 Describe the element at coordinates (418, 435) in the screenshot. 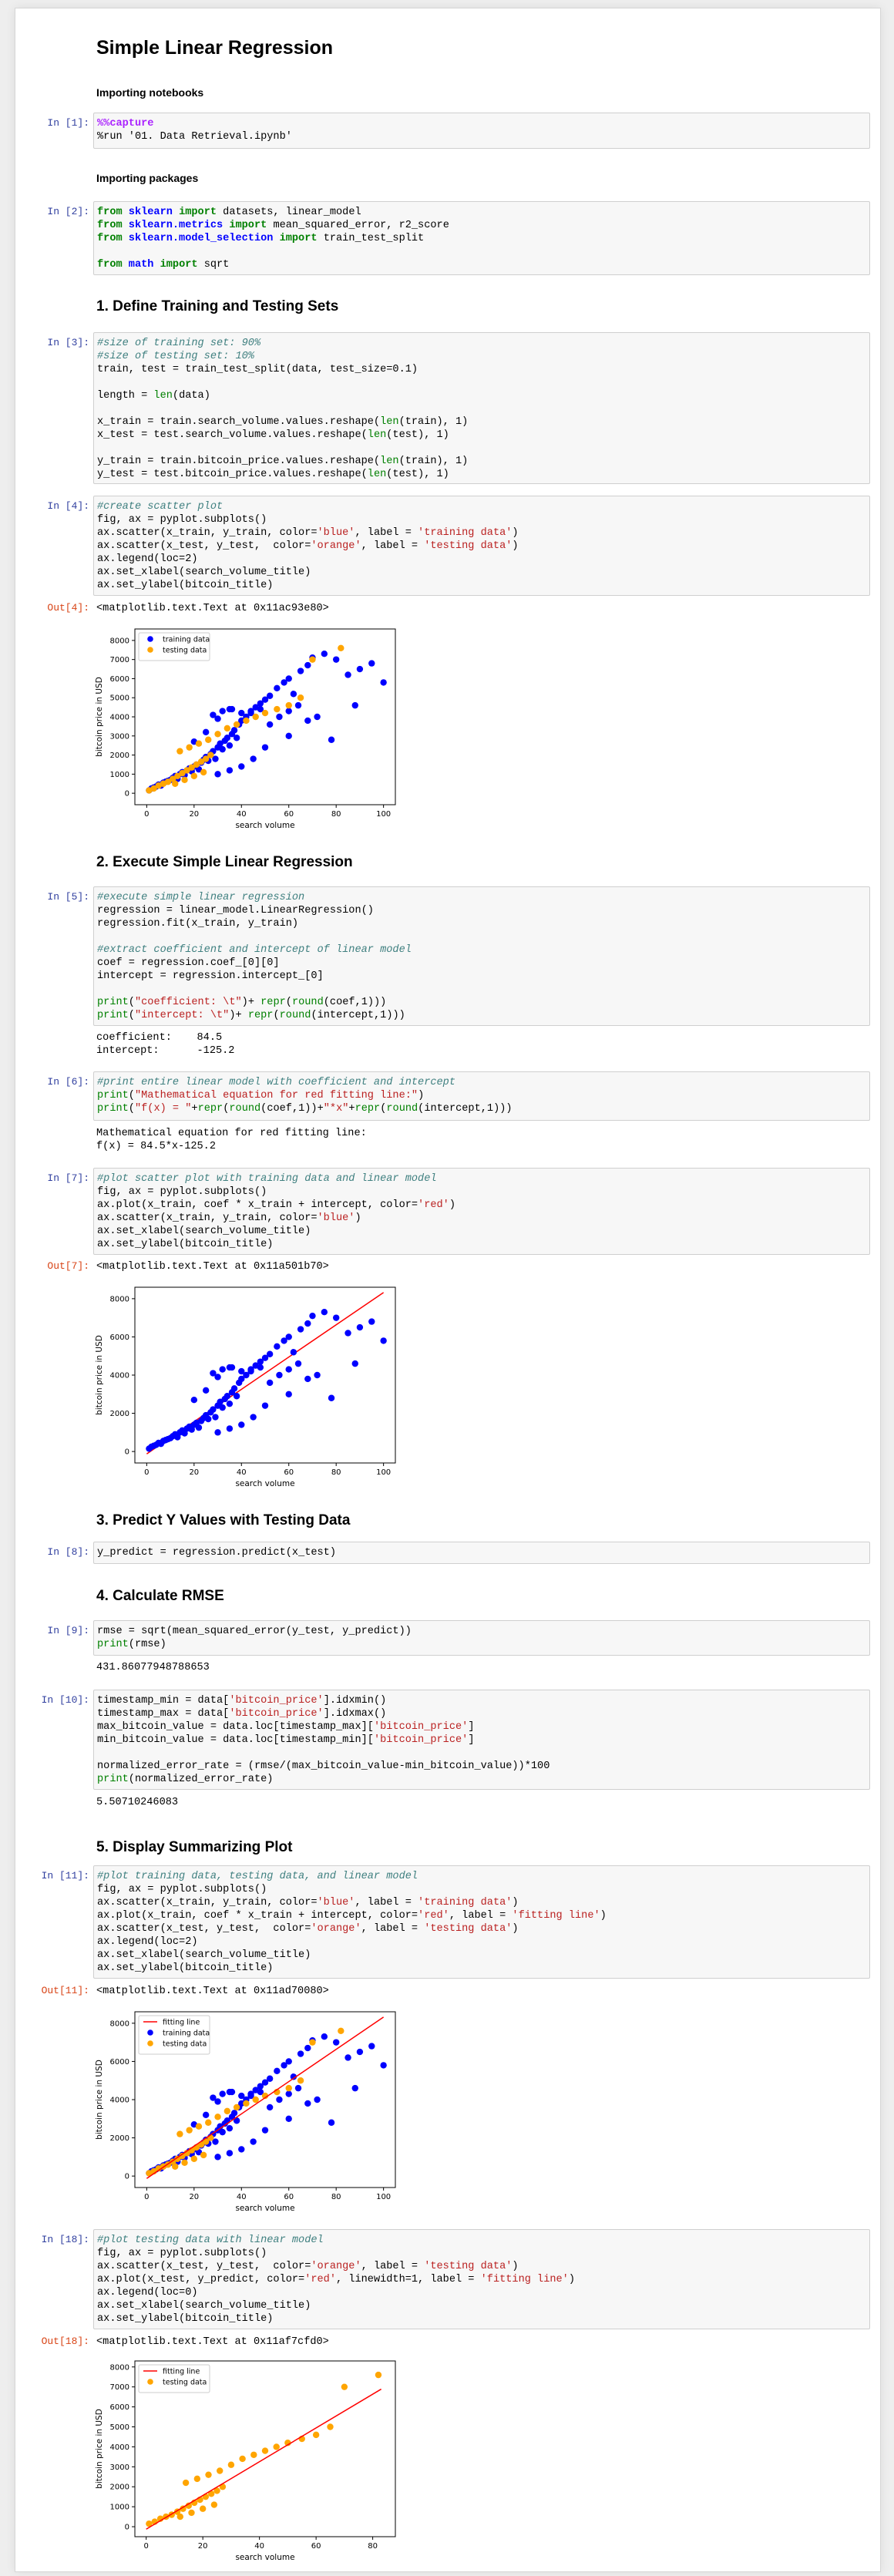

I see `code-token: (test), 1)` at that location.